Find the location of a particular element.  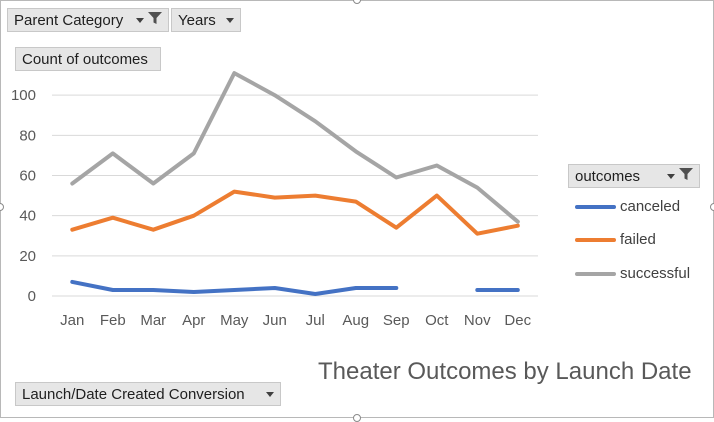

axis-field-label: Launch/Date Created Conversion is located at coordinates (133, 394).